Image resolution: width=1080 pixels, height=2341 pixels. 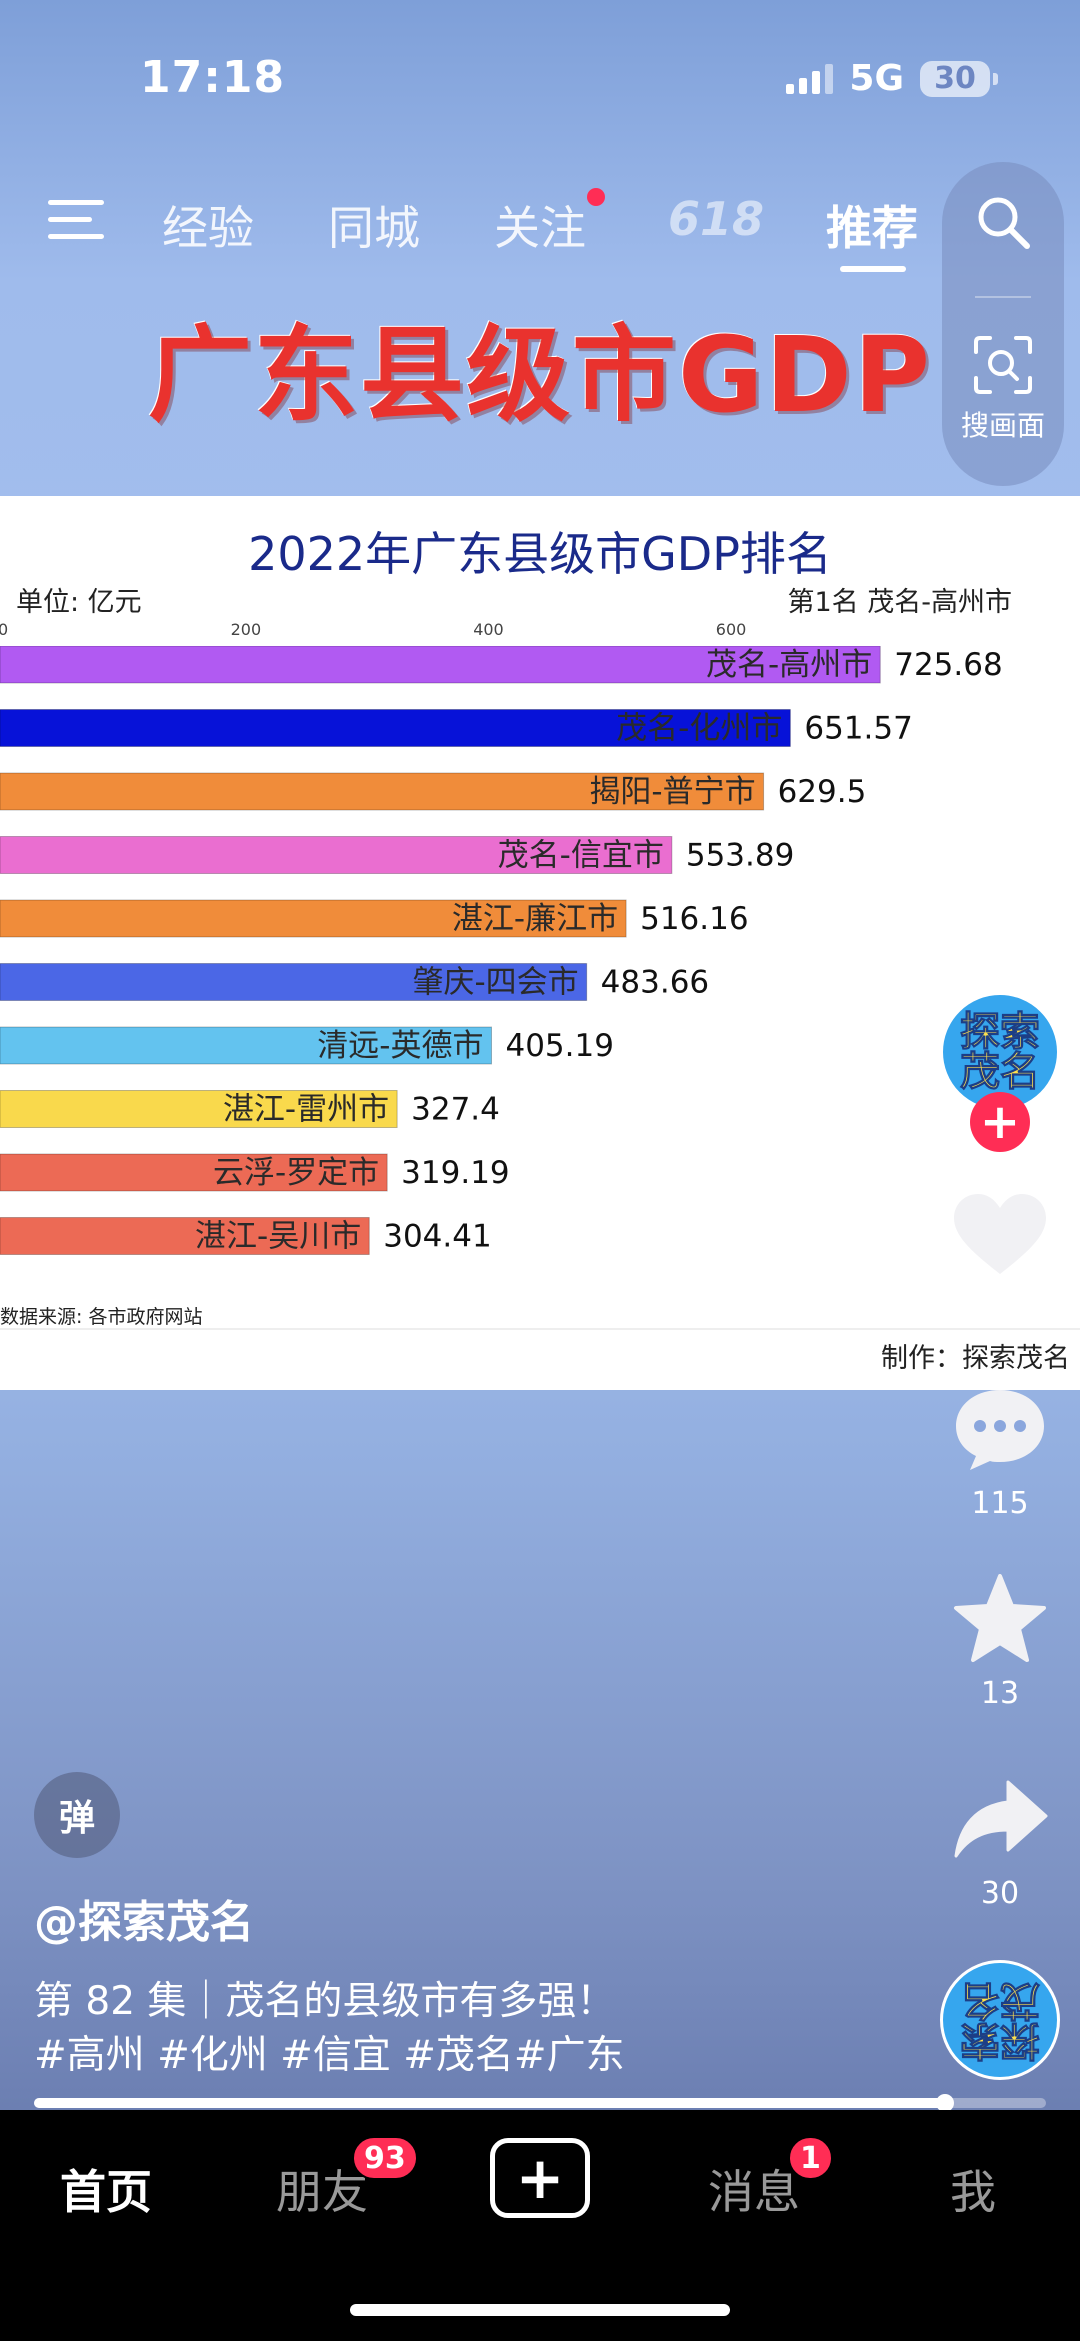 I want to click on music-disc-avatar: 探索 茂名, so click(x=1000, y=2020).